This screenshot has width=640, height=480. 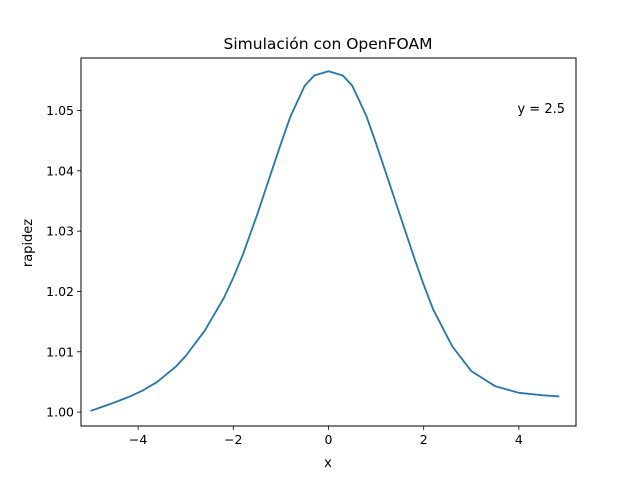 I want to click on x-axis-ticks: −4 −2 0 2 4, so click(x=326, y=436).